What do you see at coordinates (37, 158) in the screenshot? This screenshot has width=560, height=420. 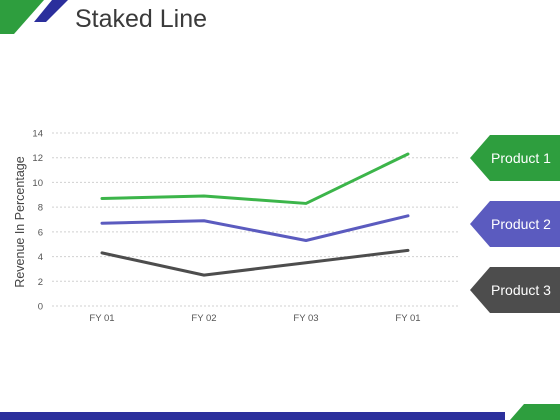 I see `y-tick-label: 12` at bounding box center [37, 158].